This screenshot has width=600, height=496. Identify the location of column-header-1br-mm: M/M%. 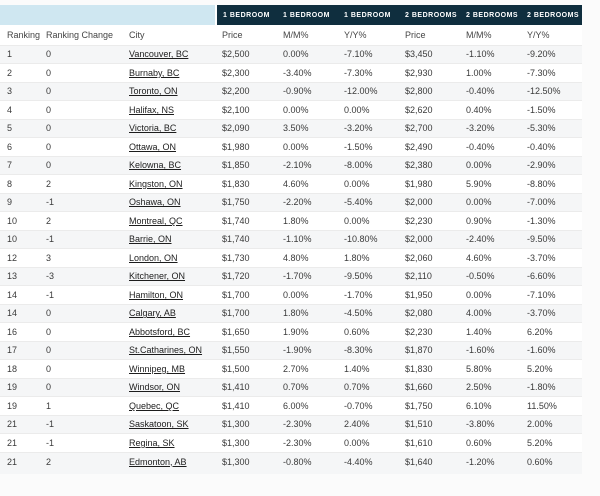
(308, 35).